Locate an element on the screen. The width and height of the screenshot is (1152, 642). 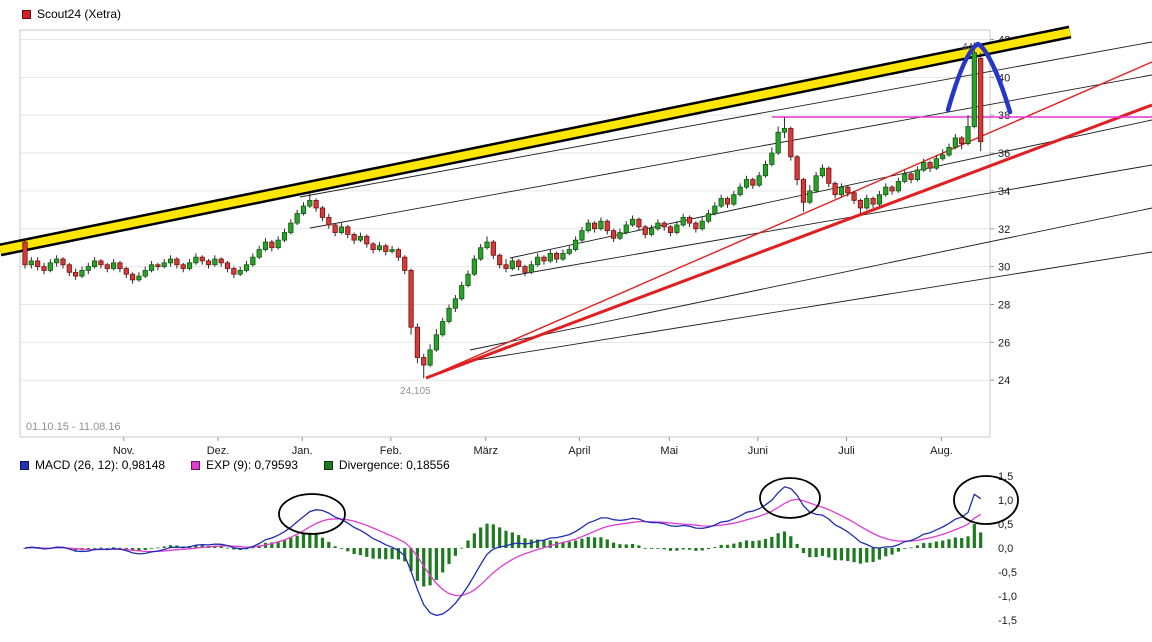
macd-axis-label: 0,0 is located at coordinates (1005, 549).